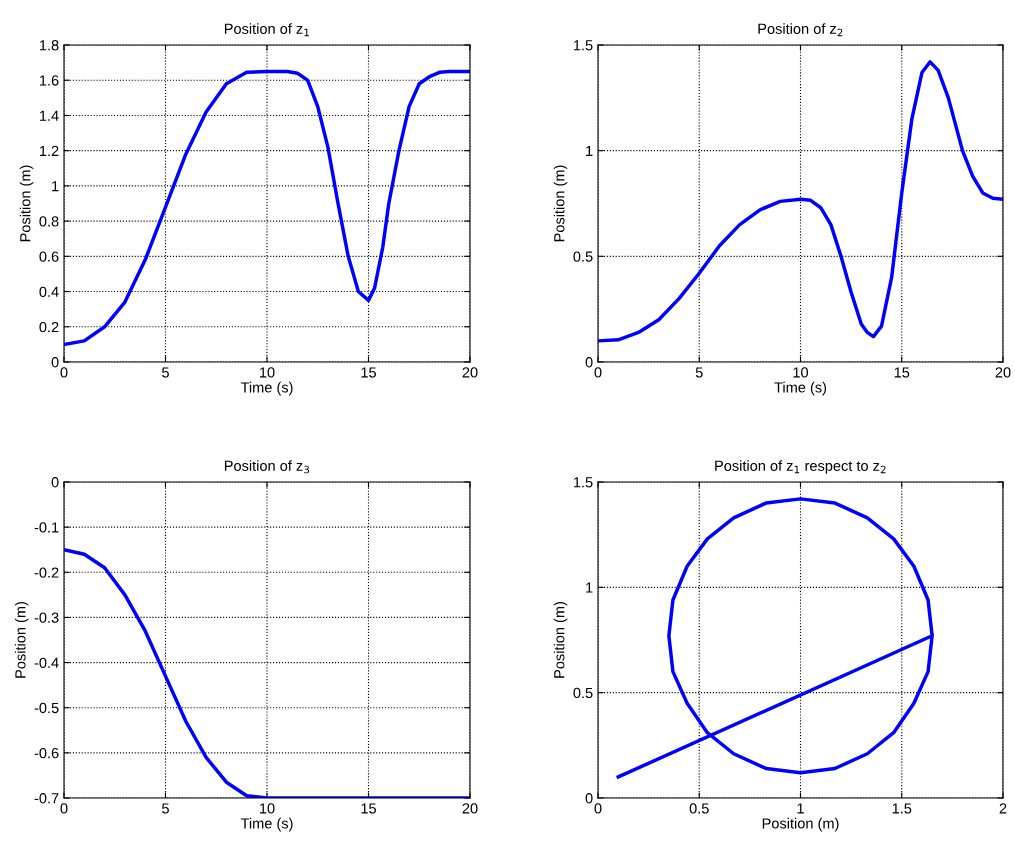 The width and height of the screenshot is (1015, 843). I want to click on chart-title: Position of z$_{3}$, so click(267, 467).